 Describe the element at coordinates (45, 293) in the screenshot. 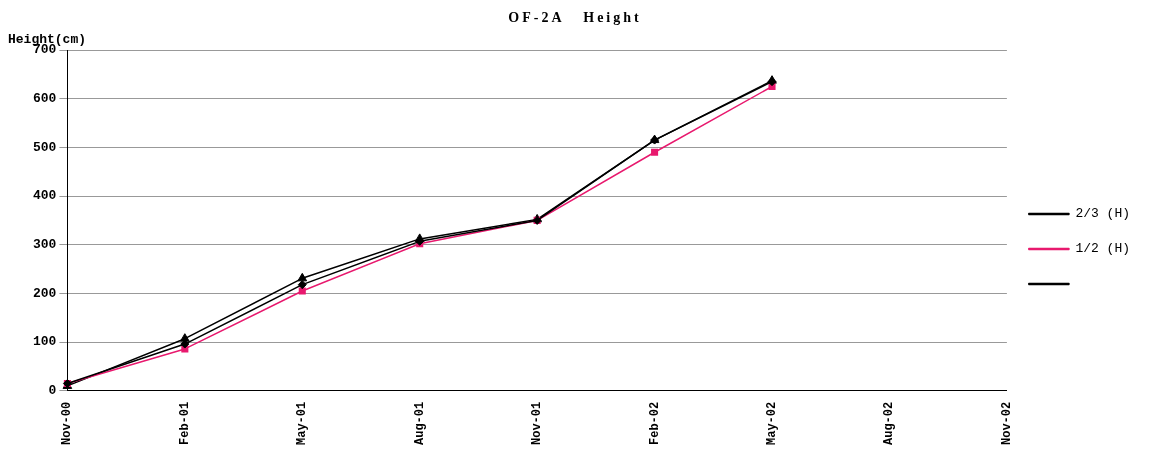

I see `y-tick-label: 200` at that location.